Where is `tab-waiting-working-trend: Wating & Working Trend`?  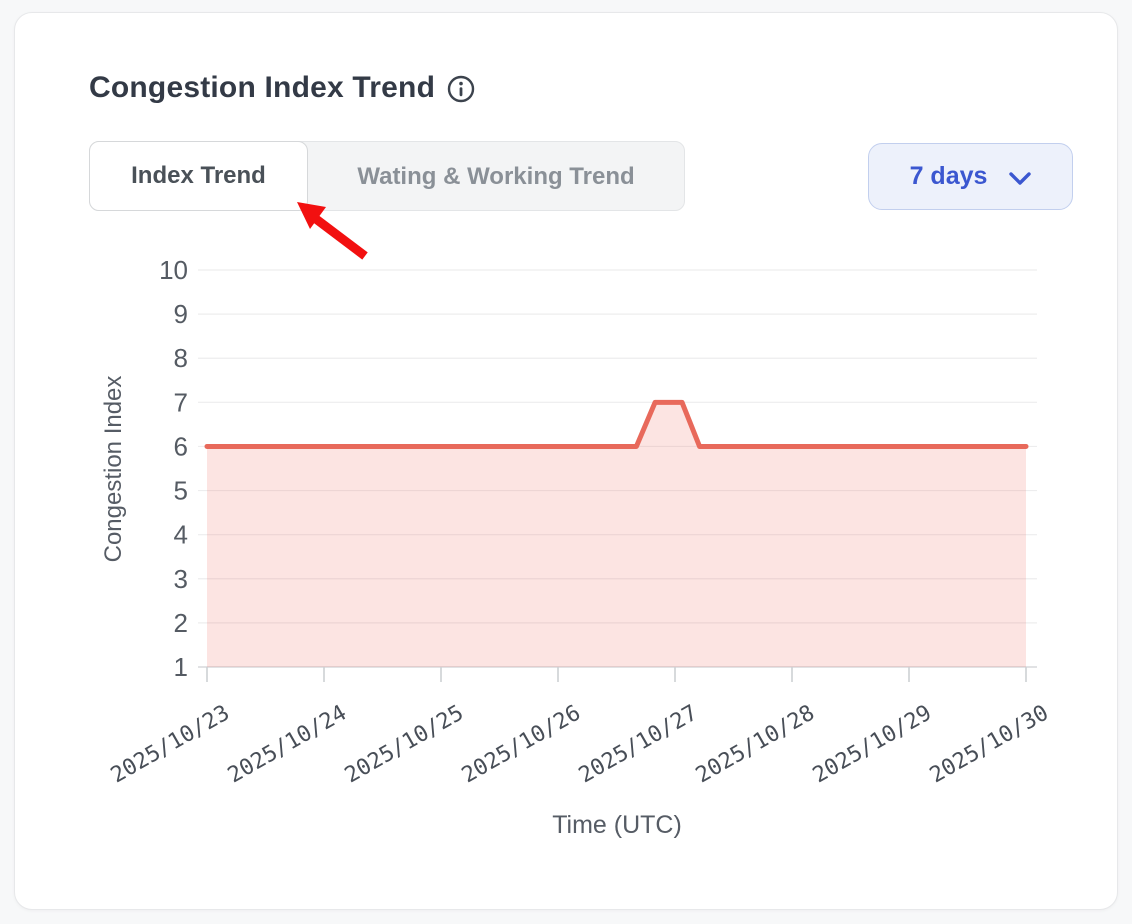
tab-waiting-working-trend: Wating & Working Trend is located at coordinates (496, 177).